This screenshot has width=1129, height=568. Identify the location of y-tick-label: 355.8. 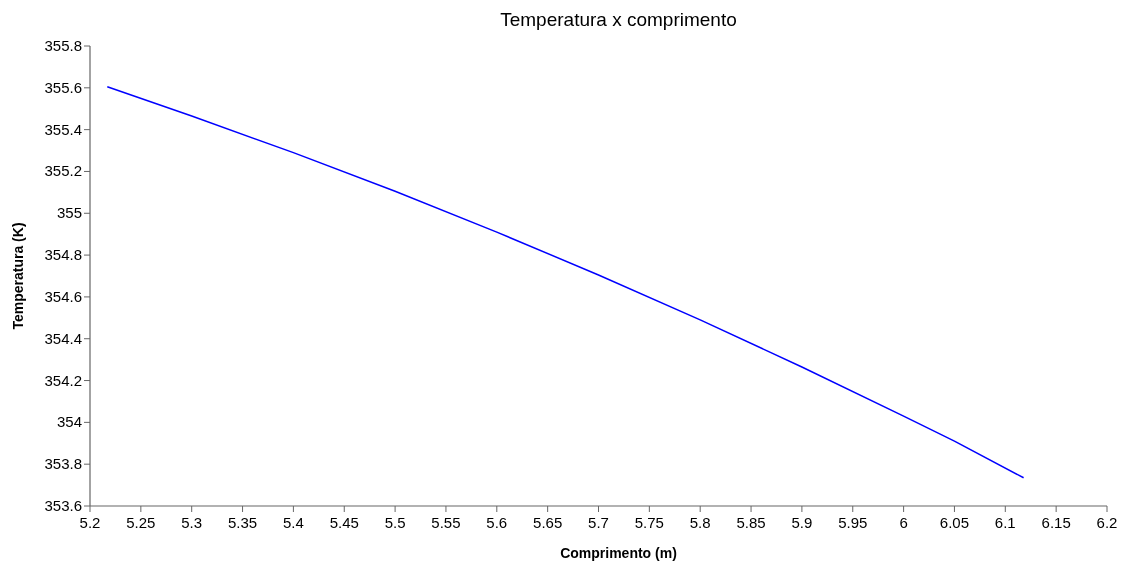
(63, 45).